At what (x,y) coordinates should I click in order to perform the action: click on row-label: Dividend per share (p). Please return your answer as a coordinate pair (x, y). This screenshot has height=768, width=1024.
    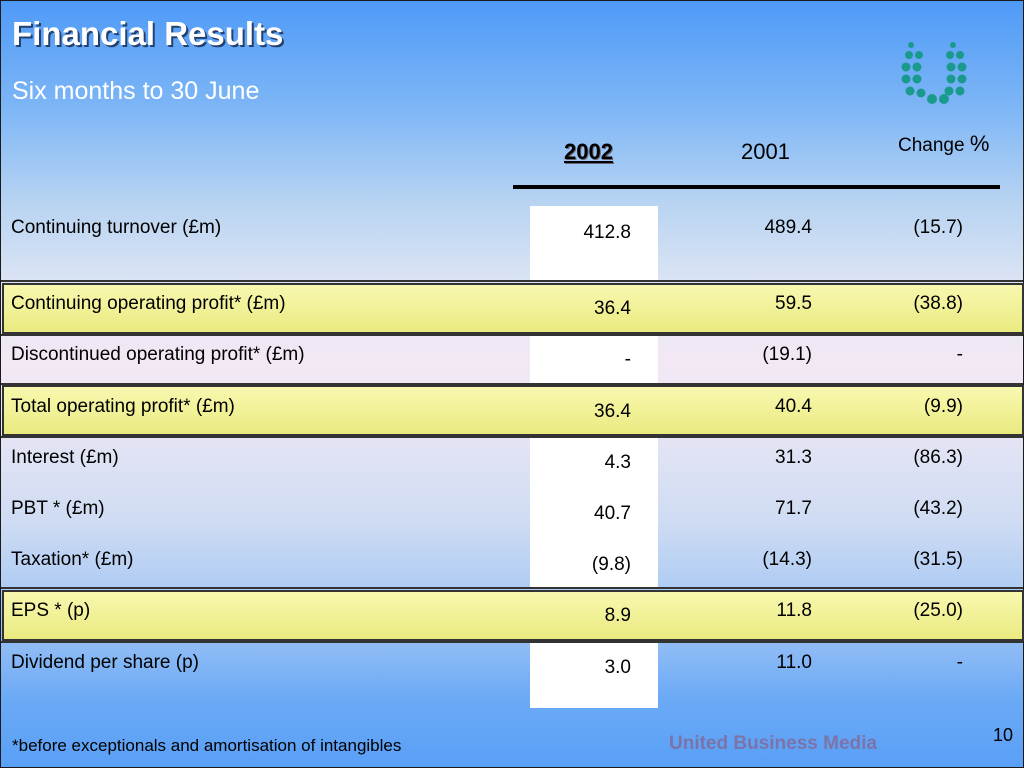
    Looking at the image, I should click on (105, 662).